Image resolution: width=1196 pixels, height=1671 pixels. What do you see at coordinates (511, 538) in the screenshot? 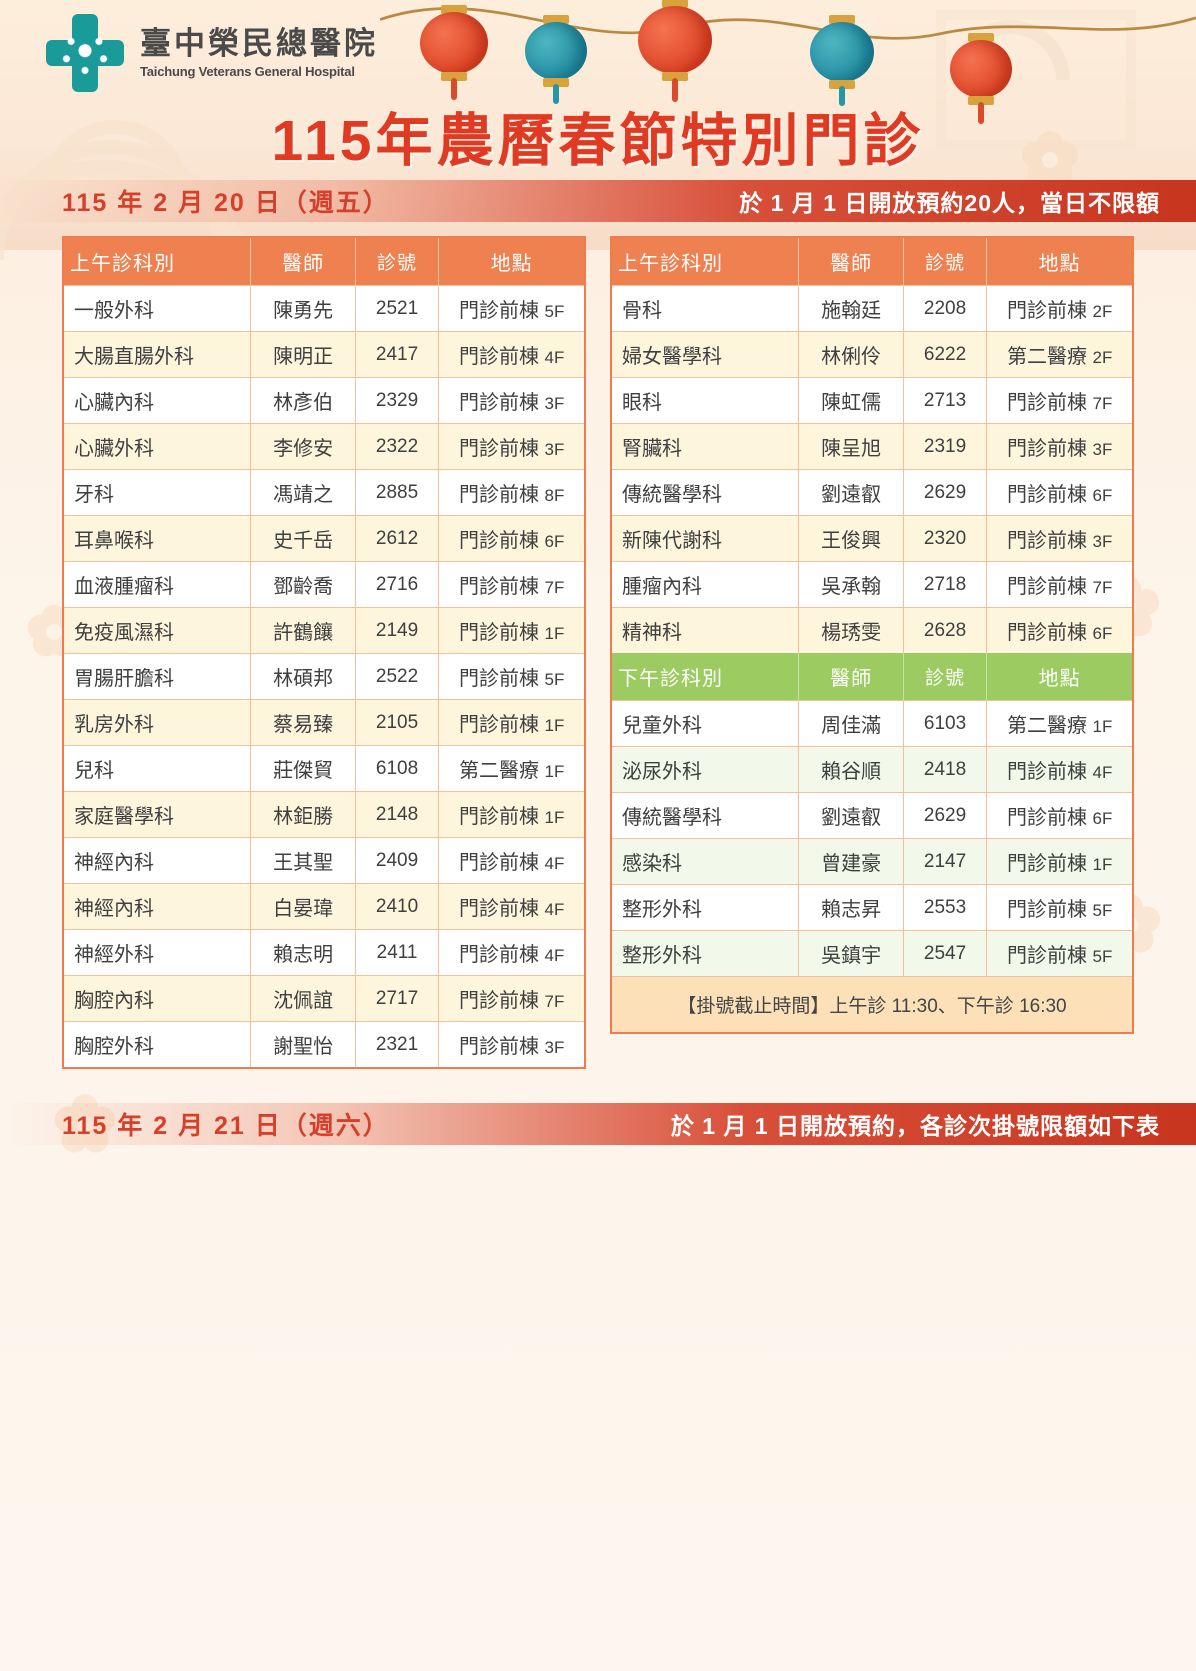
I see `cell-location: 門診前棟 6F` at bounding box center [511, 538].